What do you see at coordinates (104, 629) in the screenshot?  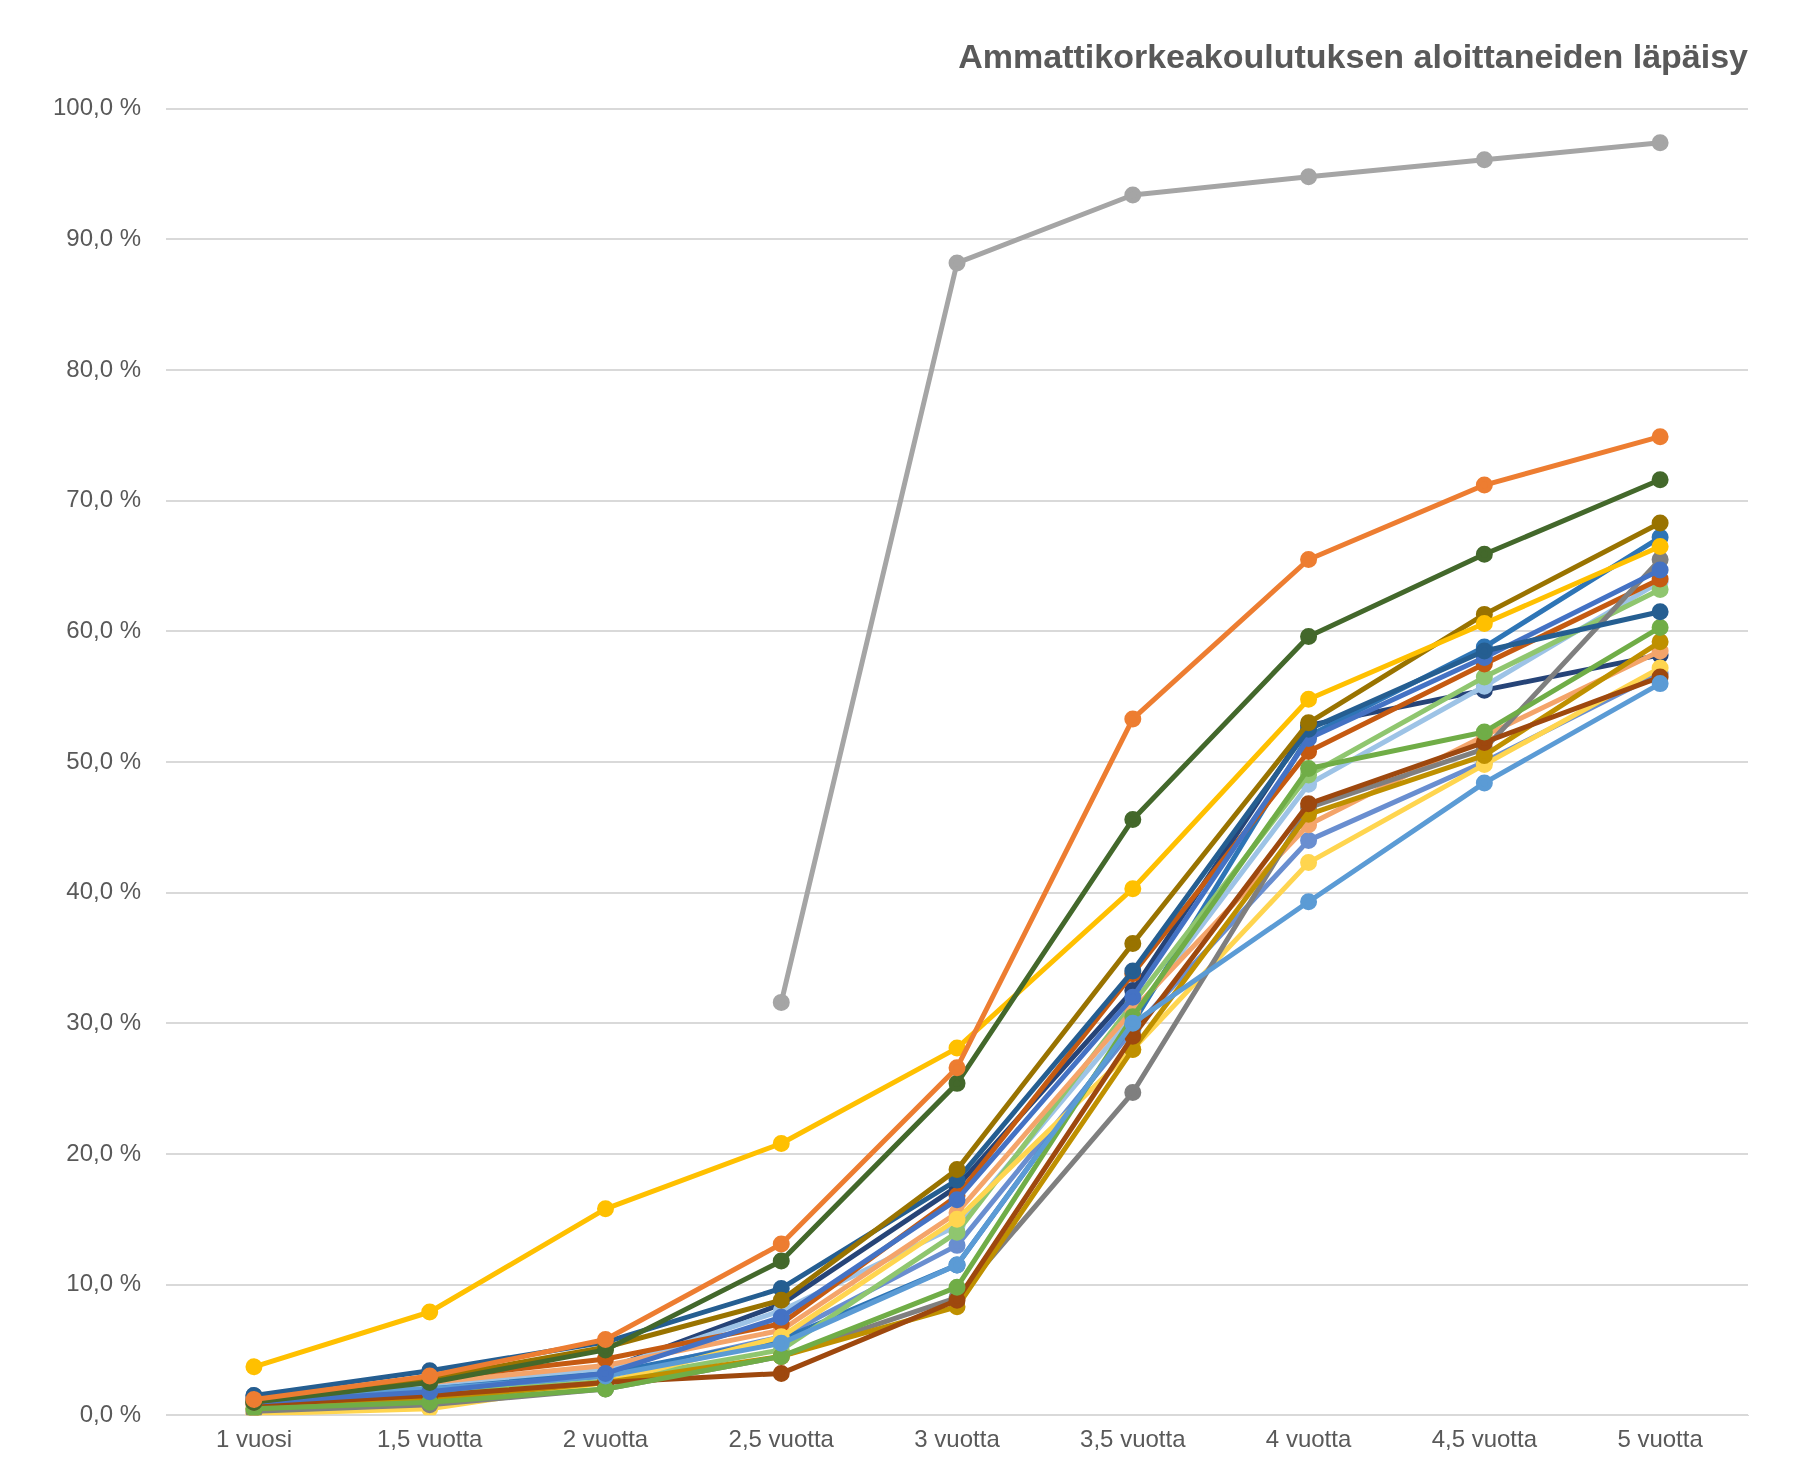 I see `y-tick-label: 60,0 %` at bounding box center [104, 629].